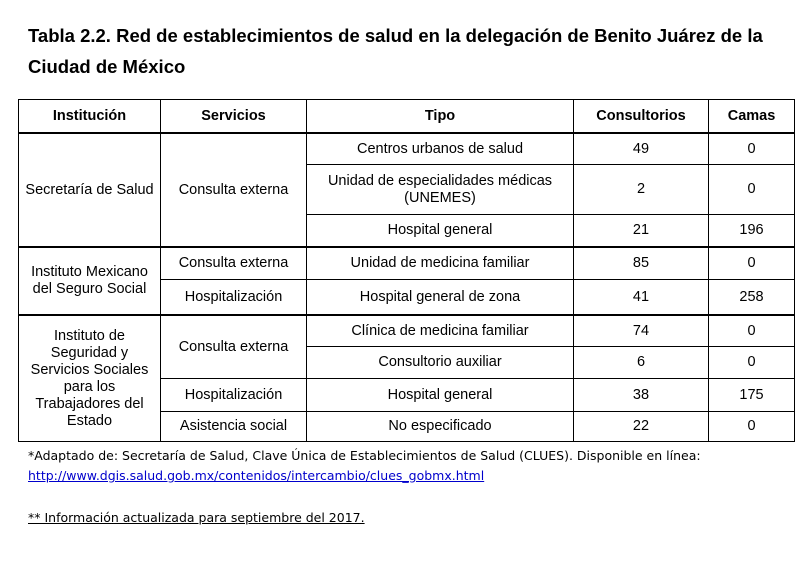 The width and height of the screenshot is (806, 566). I want to click on institution-cell: Secretaría de Salud, so click(89, 190).